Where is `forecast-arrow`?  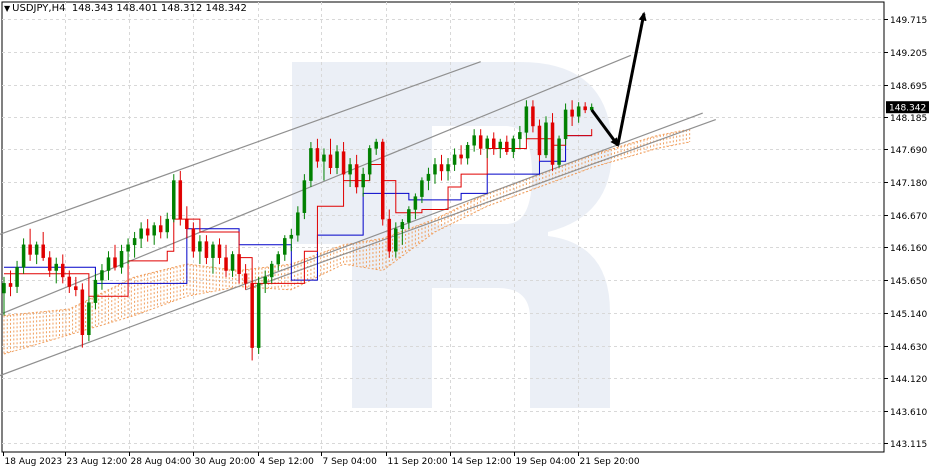 forecast-arrow is located at coordinates (631, 78).